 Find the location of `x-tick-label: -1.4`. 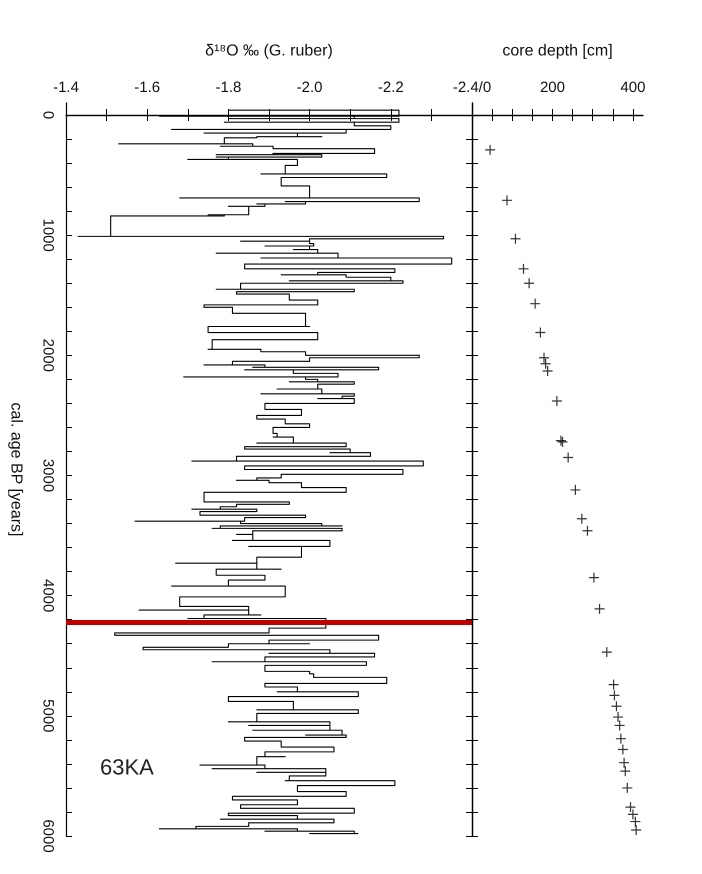

x-tick-label: -1.4 is located at coordinates (66, 87).